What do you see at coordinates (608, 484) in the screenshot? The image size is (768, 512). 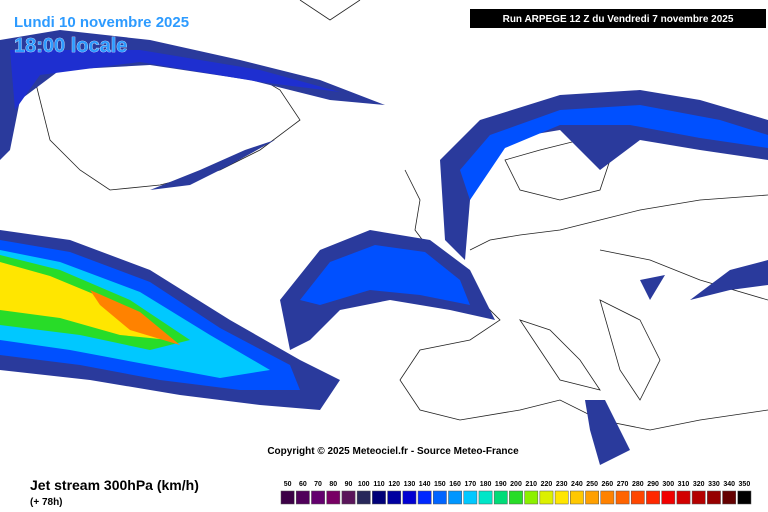 I see `scale-label: 260` at bounding box center [608, 484].